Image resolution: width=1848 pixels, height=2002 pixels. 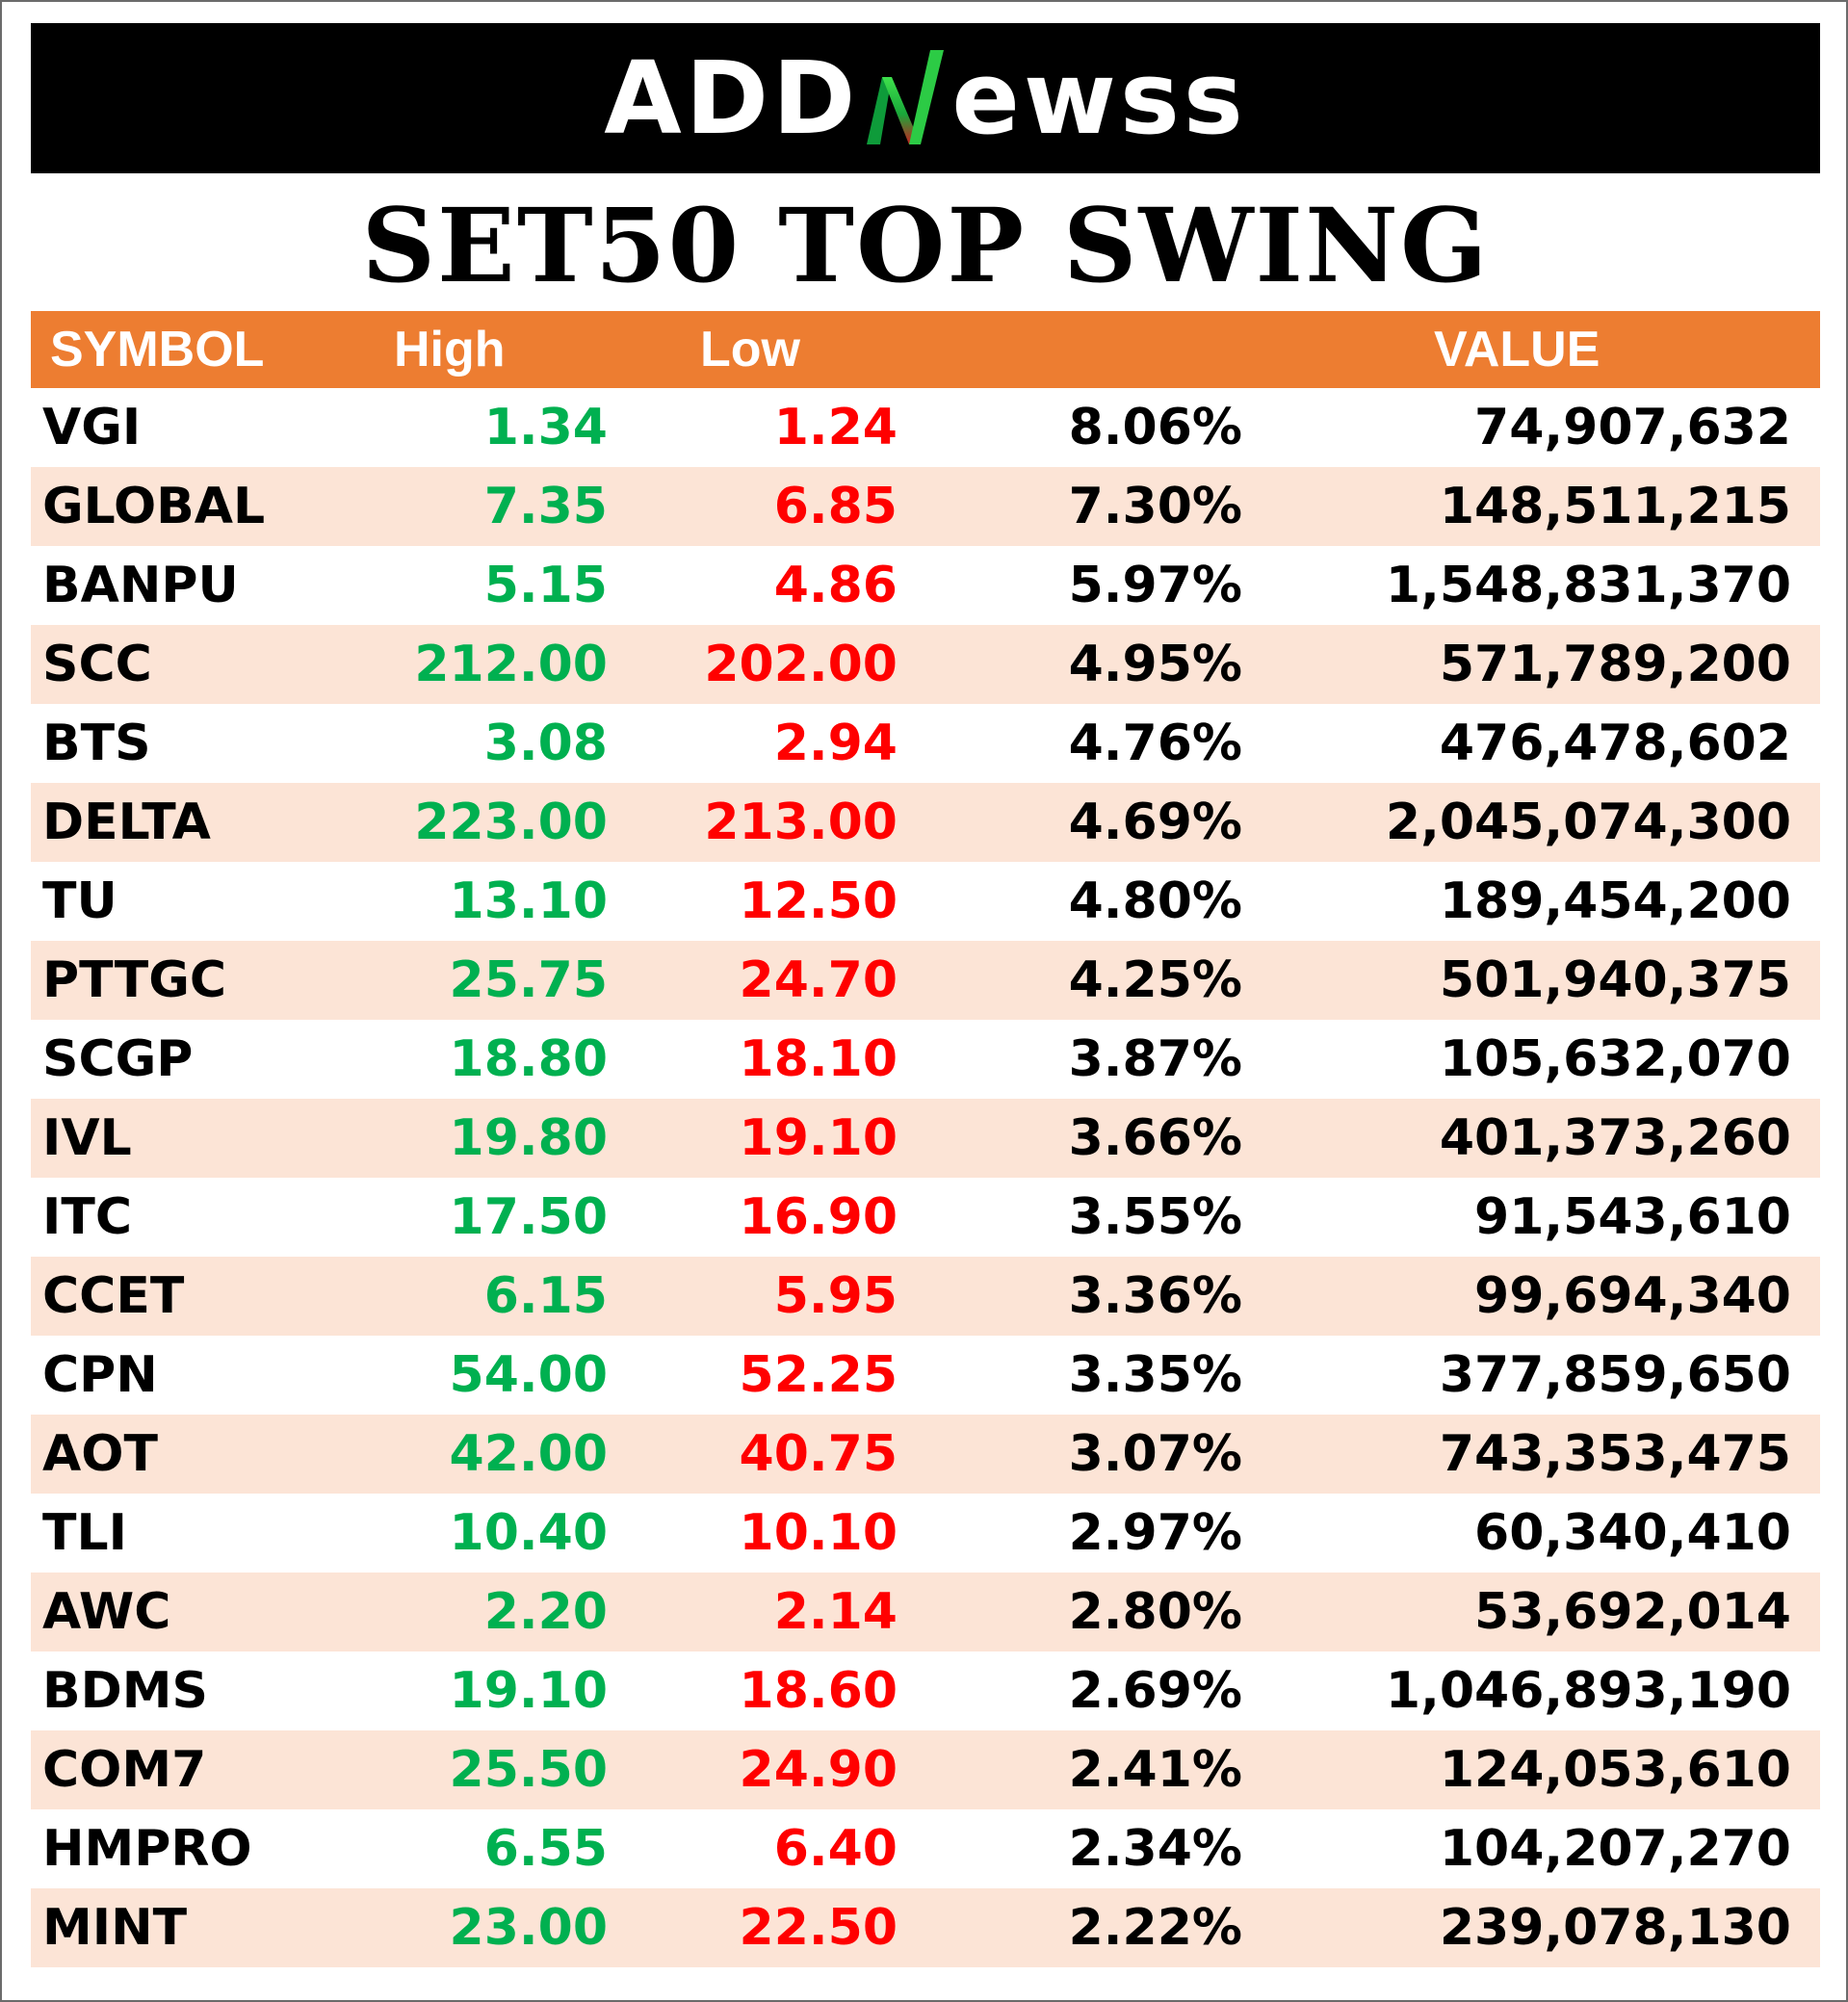 I want to click on cell-value: 105,632,070, so click(x=1615, y=1059).